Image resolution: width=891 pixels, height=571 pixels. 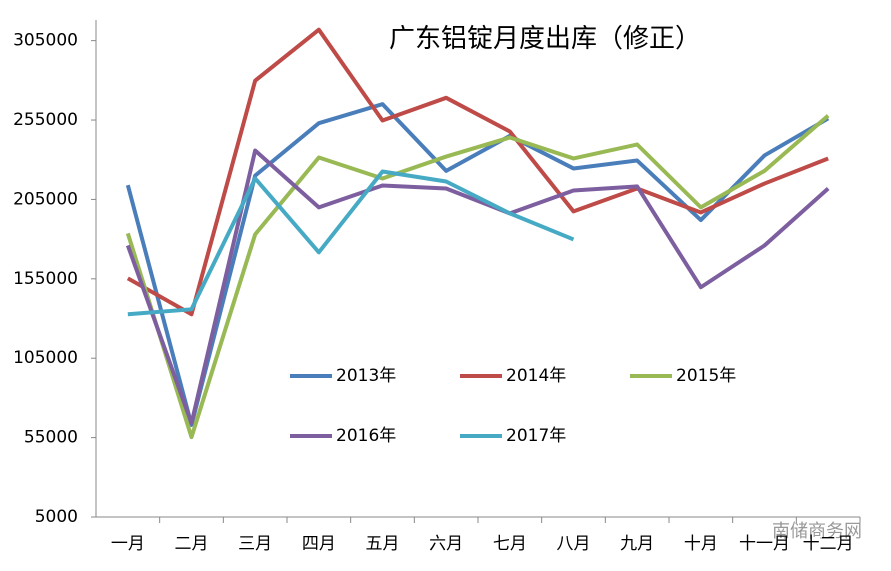 What do you see at coordinates (817, 531) in the screenshot?
I see `watermark: 南储商务网` at bounding box center [817, 531].